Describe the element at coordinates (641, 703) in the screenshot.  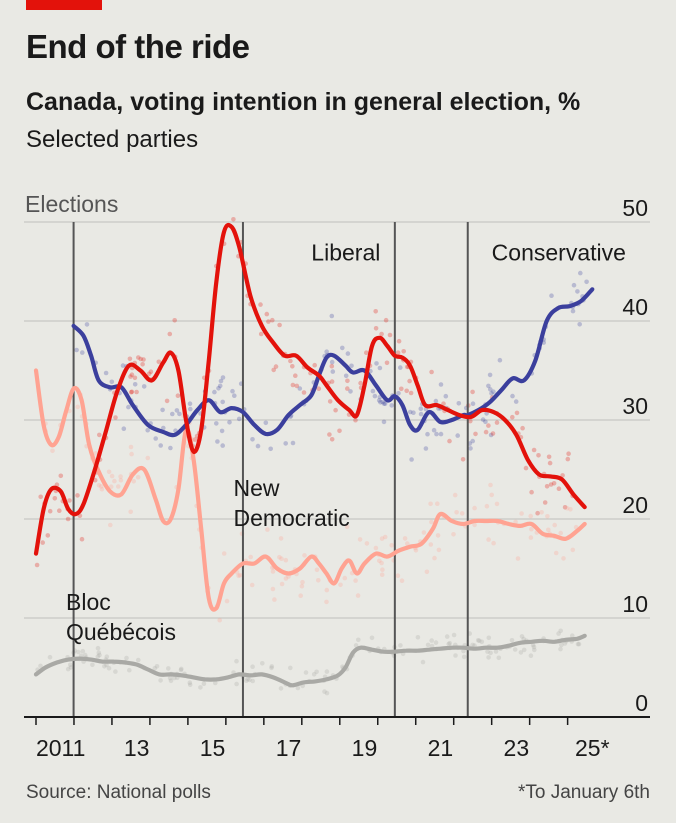
I see `y-tick-label: 0` at that location.